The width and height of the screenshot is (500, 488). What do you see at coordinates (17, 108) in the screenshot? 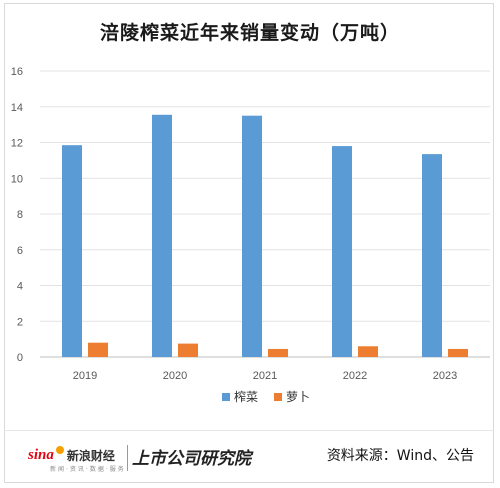
I see `y-tick-label: 14` at bounding box center [17, 108].